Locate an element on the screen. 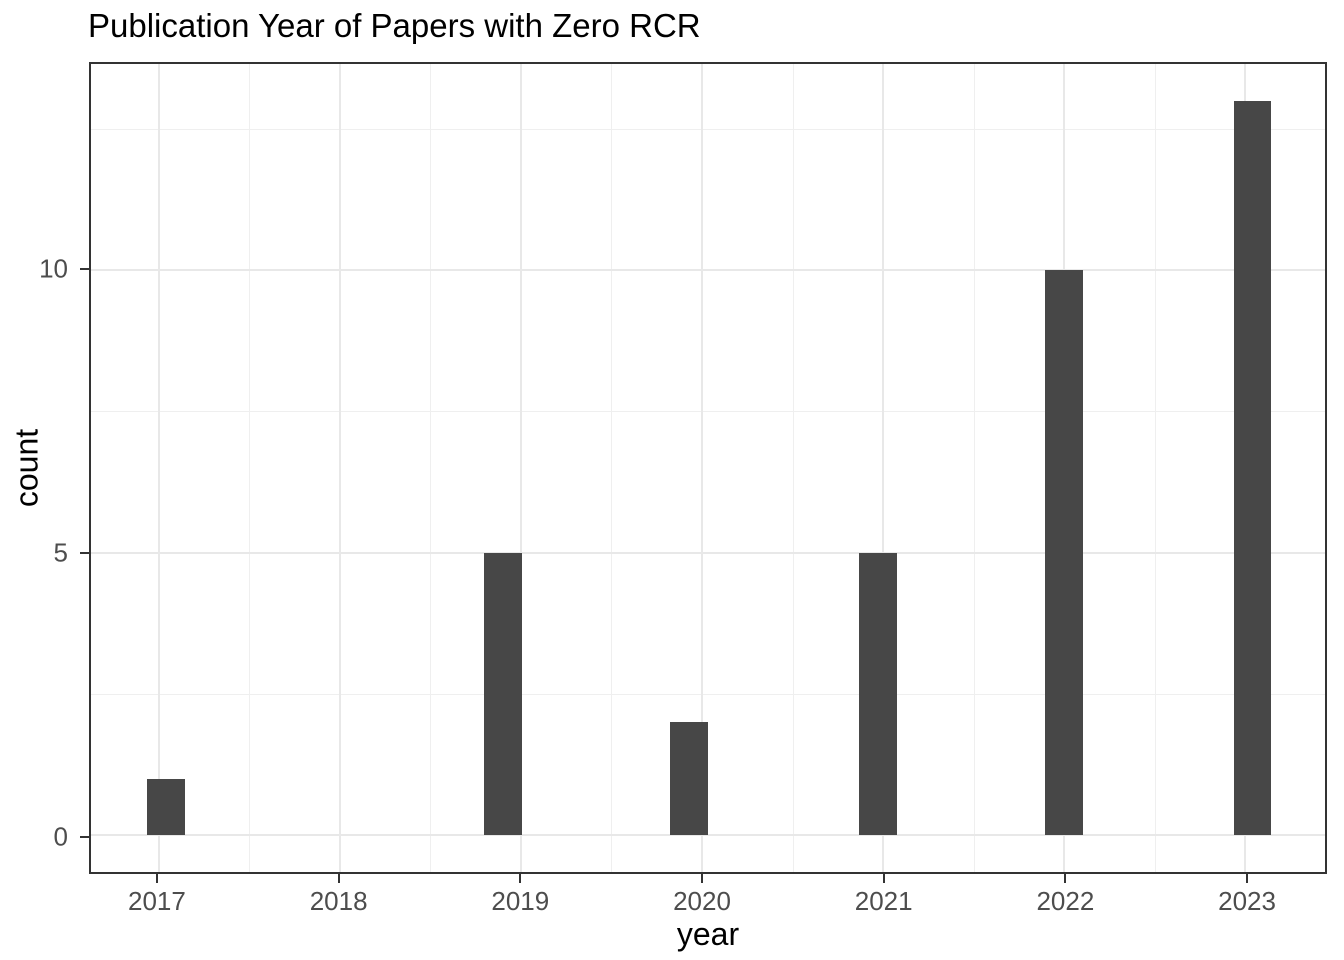 The width and height of the screenshot is (1344, 960). x-tick-label: 2023 is located at coordinates (1247, 901).